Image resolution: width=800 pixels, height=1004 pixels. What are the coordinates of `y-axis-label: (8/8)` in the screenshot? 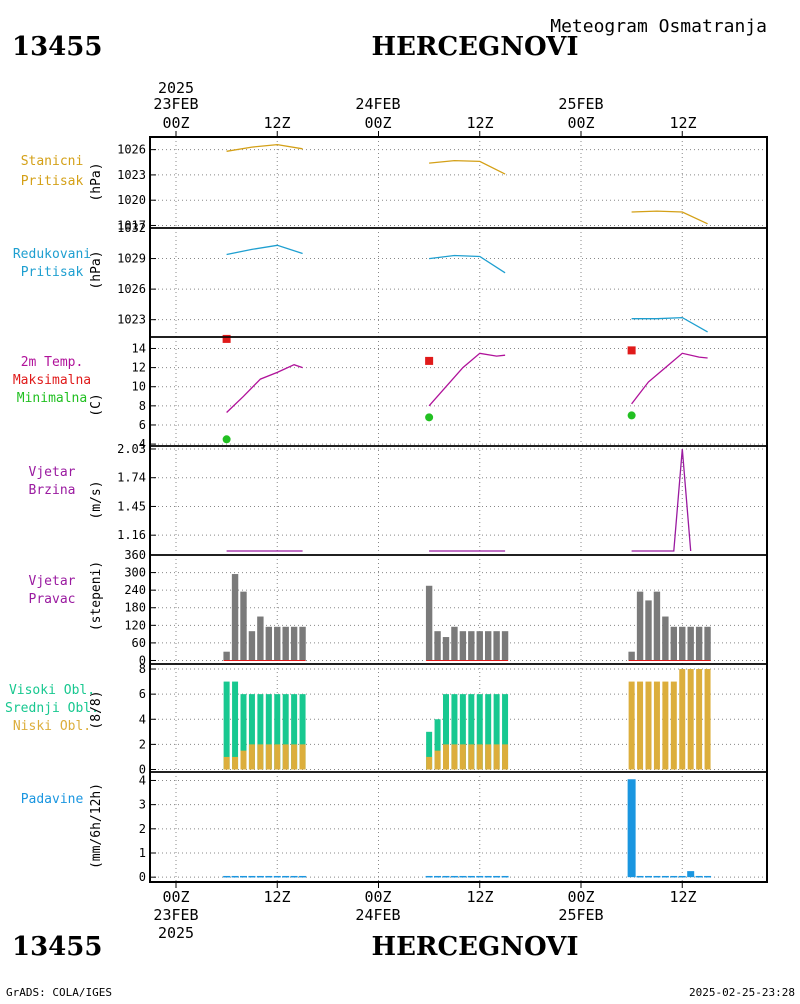 It's located at (96, 709).